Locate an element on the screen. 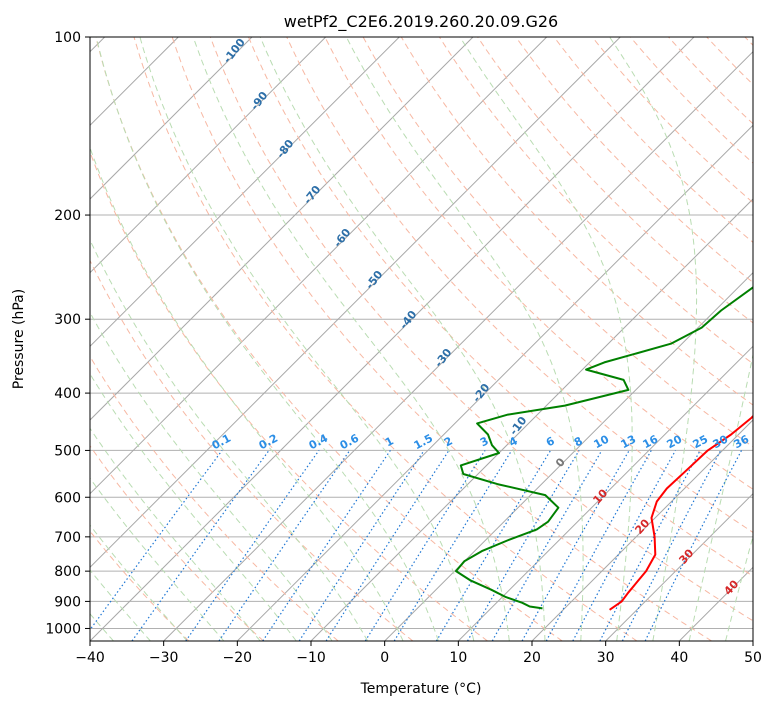 This screenshot has height=708, width=775. isotherm--90 is located at coordinates (208, 155).